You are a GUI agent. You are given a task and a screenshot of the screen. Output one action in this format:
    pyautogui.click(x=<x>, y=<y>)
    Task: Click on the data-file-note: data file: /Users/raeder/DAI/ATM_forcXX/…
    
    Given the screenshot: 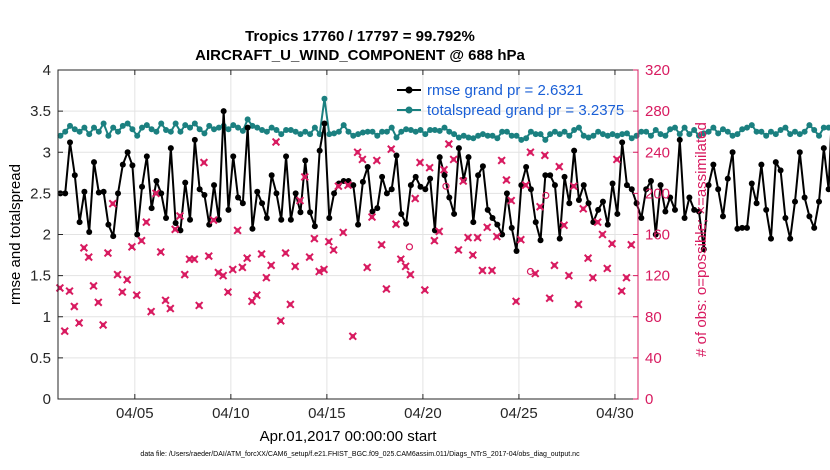 What is the action you would take?
    pyautogui.click(x=360, y=454)
    